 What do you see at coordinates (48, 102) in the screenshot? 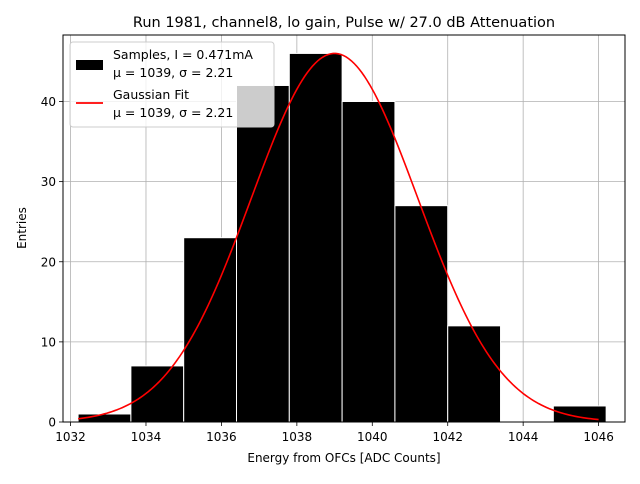
I see `y-tick-label: 40` at bounding box center [48, 102].